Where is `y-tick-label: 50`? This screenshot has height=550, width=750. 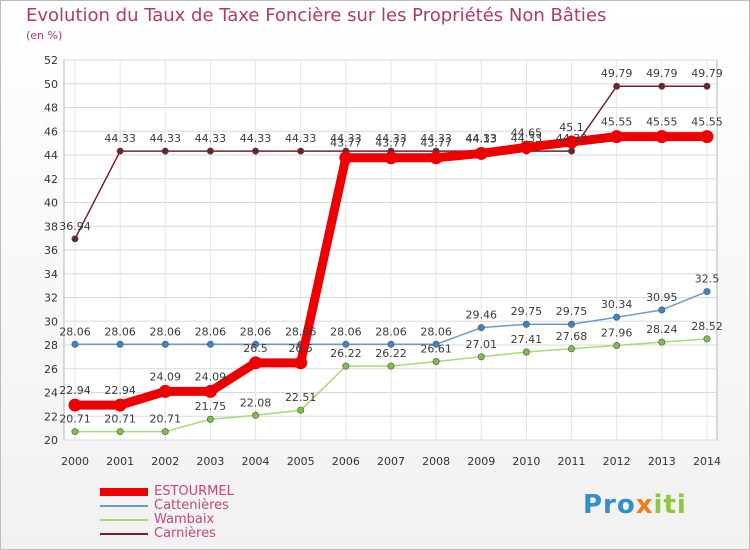
y-tick-label: 50 is located at coordinates (51, 84).